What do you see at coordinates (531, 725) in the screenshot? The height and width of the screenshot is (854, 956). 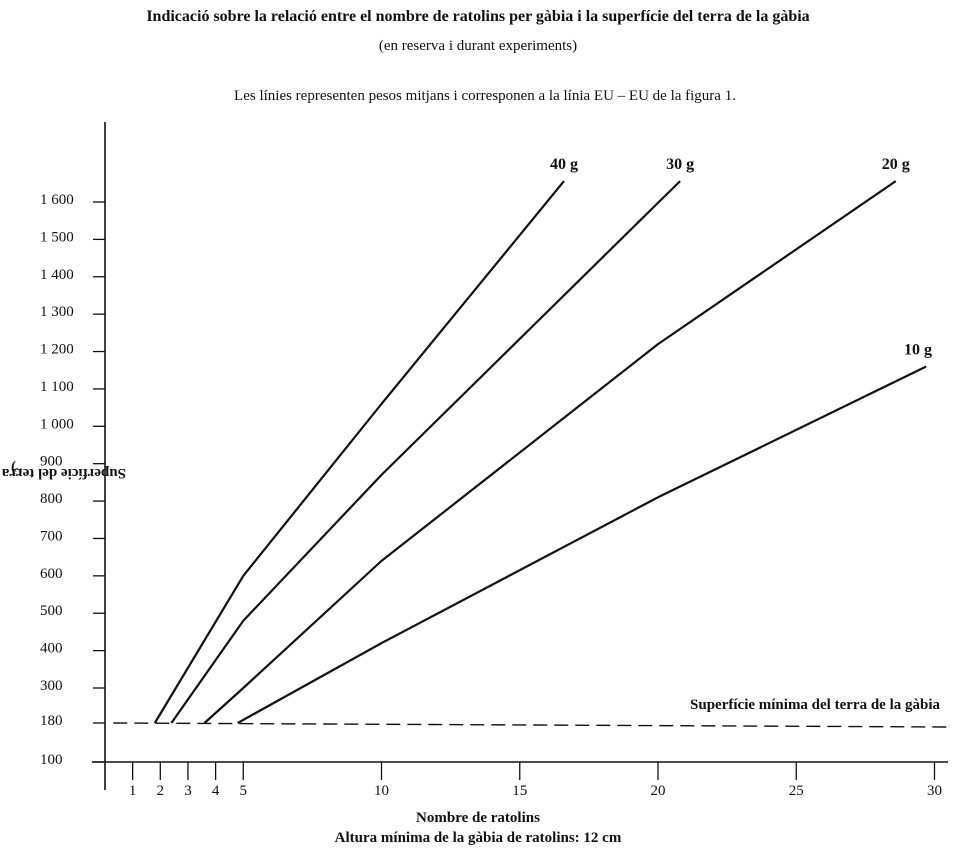 I see `minimum-area-line` at bounding box center [531, 725].